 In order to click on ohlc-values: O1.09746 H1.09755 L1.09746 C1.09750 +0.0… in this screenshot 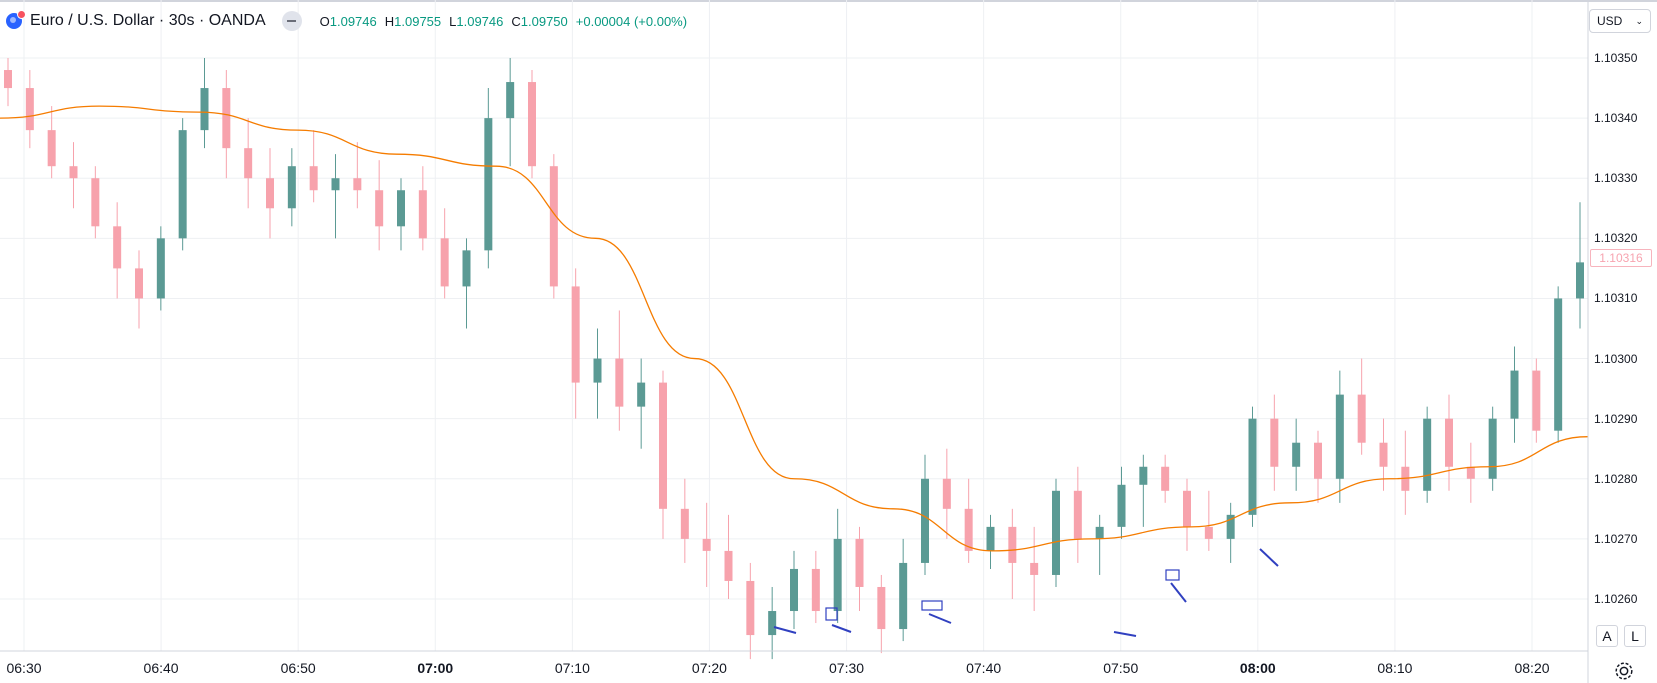, I will do `click(503, 21)`.